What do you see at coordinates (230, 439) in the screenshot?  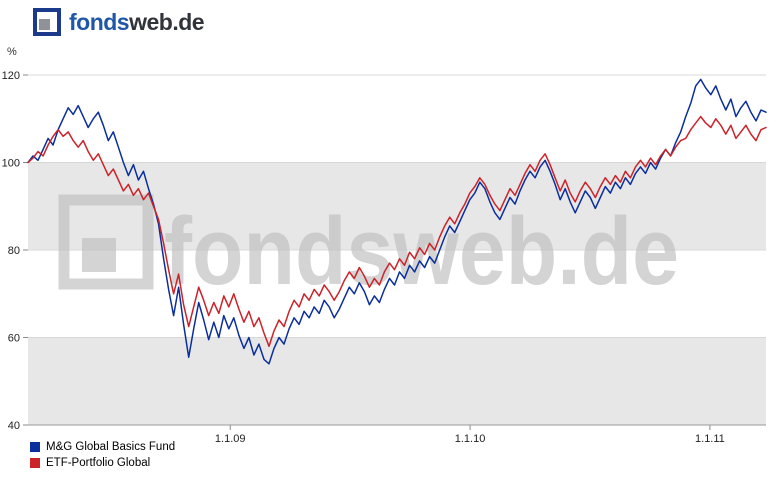 I see `x-tick-label: 1.1.09` at bounding box center [230, 439].